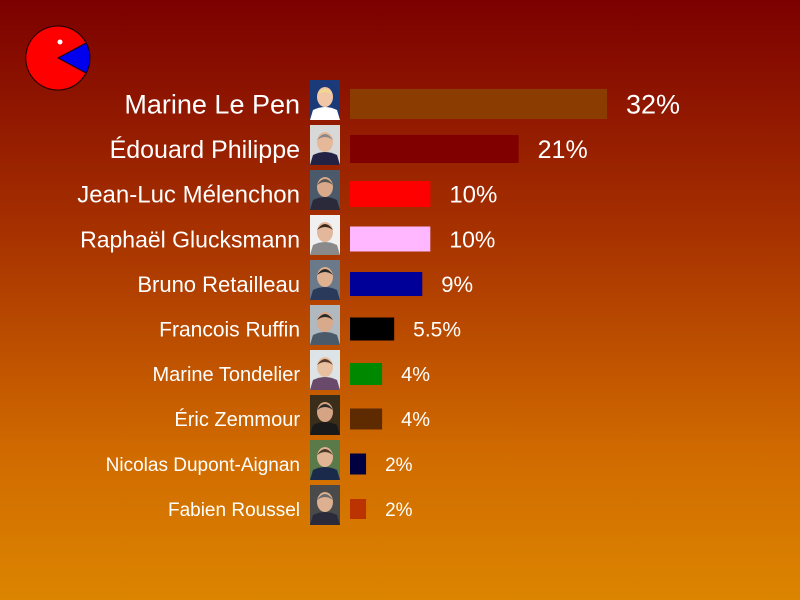 The width and height of the screenshot is (800, 600). Describe the element at coordinates (190, 239) in the screenshot. I see `category-label: Raphaël Glucksmann` at that location.